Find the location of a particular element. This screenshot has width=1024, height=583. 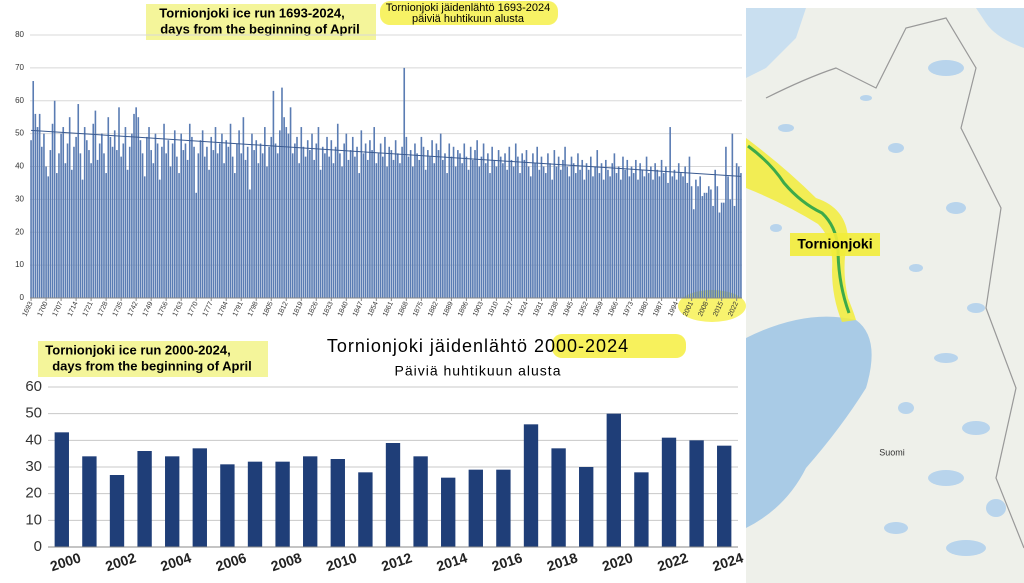

trend-line is located at coordinates (386, 153).